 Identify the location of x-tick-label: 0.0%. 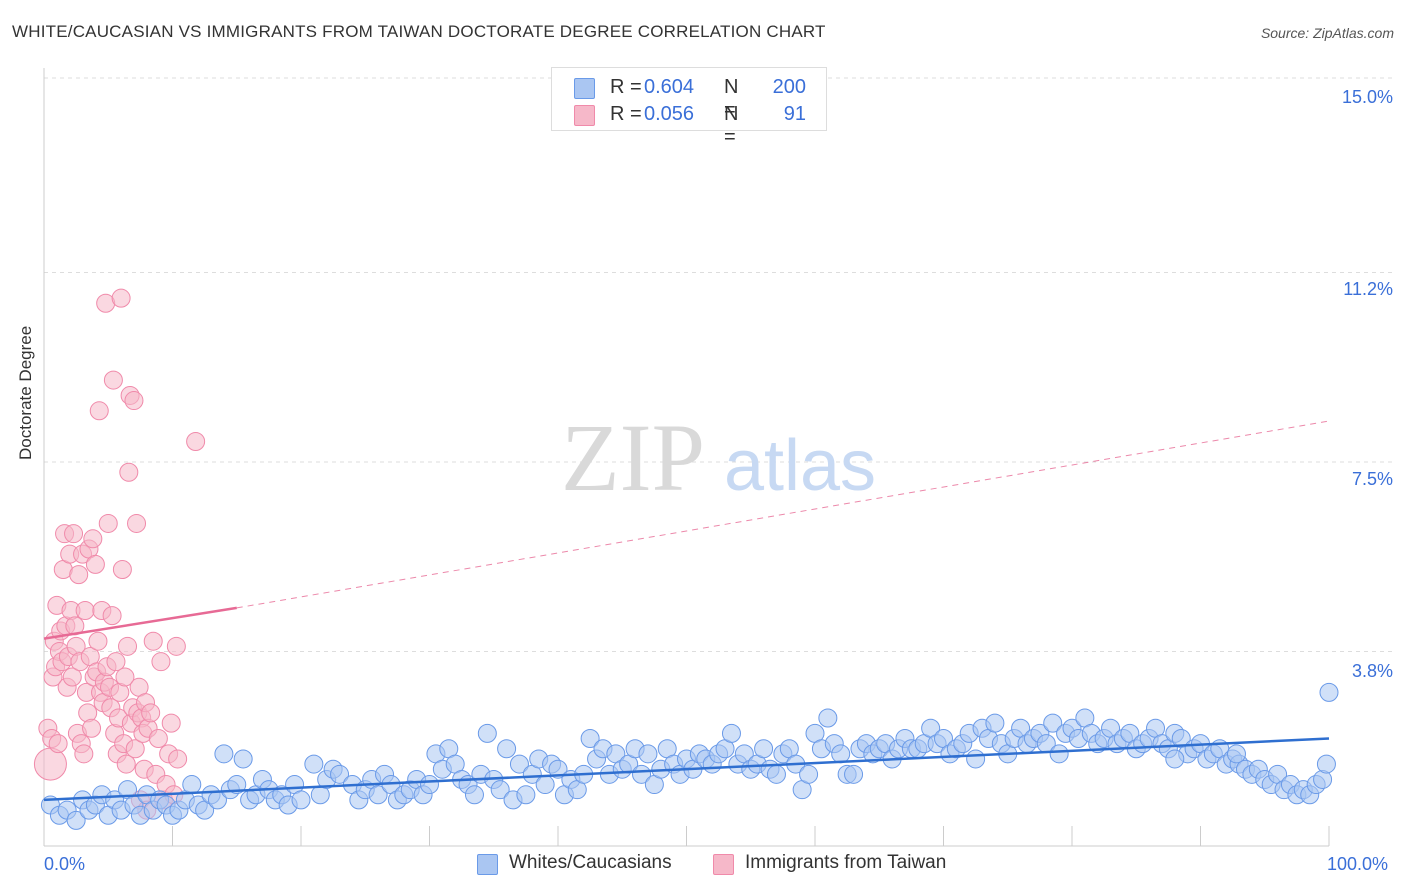
(65, 864).